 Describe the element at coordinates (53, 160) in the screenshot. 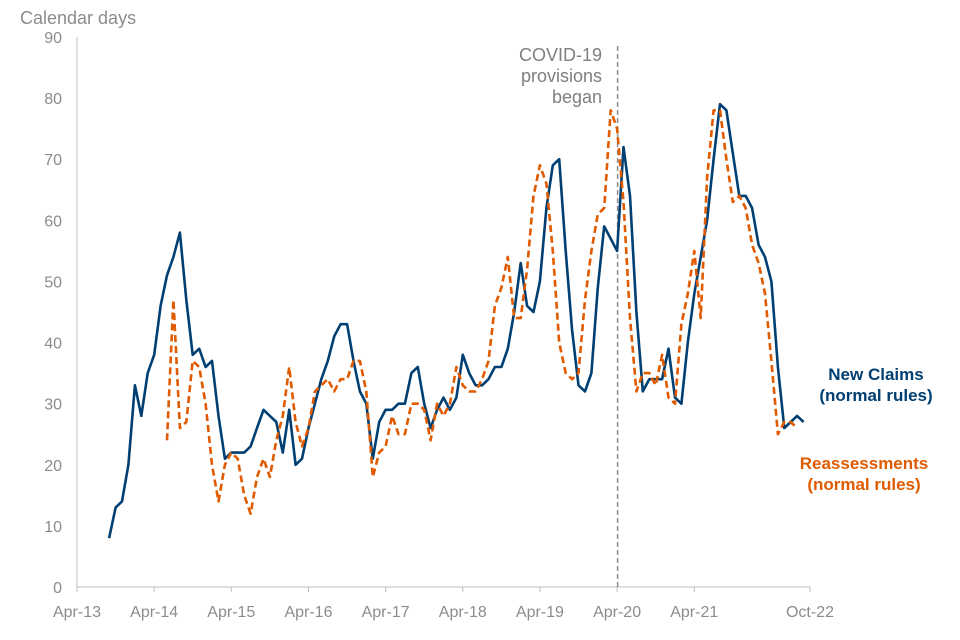

I see `y-tick-label: 70` at that location.